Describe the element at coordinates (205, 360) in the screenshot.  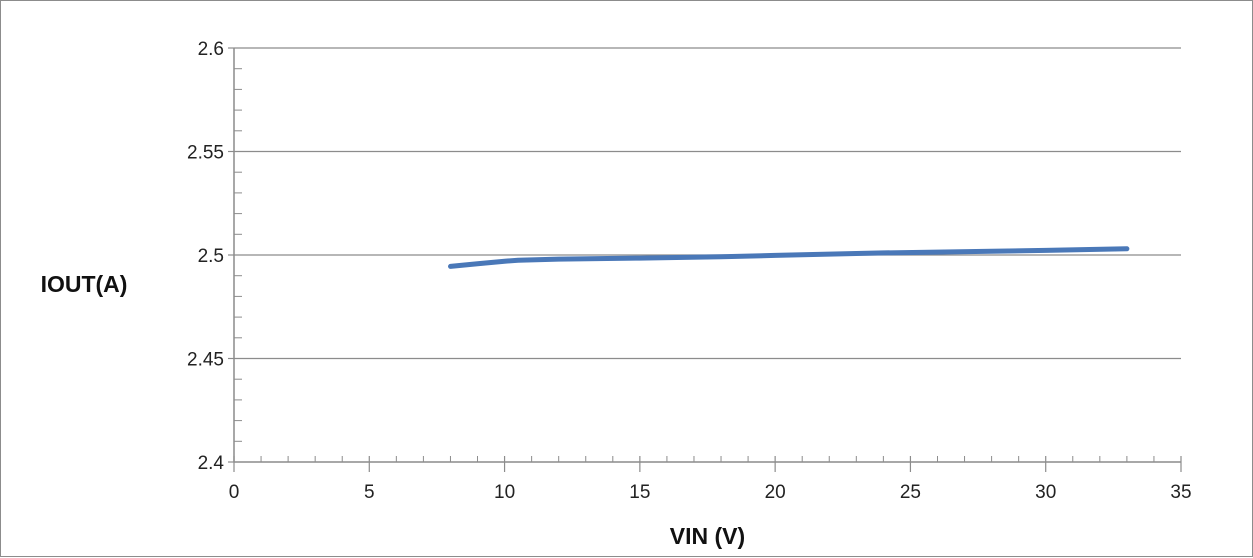
I see `y-tick-label: 2.45` at that location.